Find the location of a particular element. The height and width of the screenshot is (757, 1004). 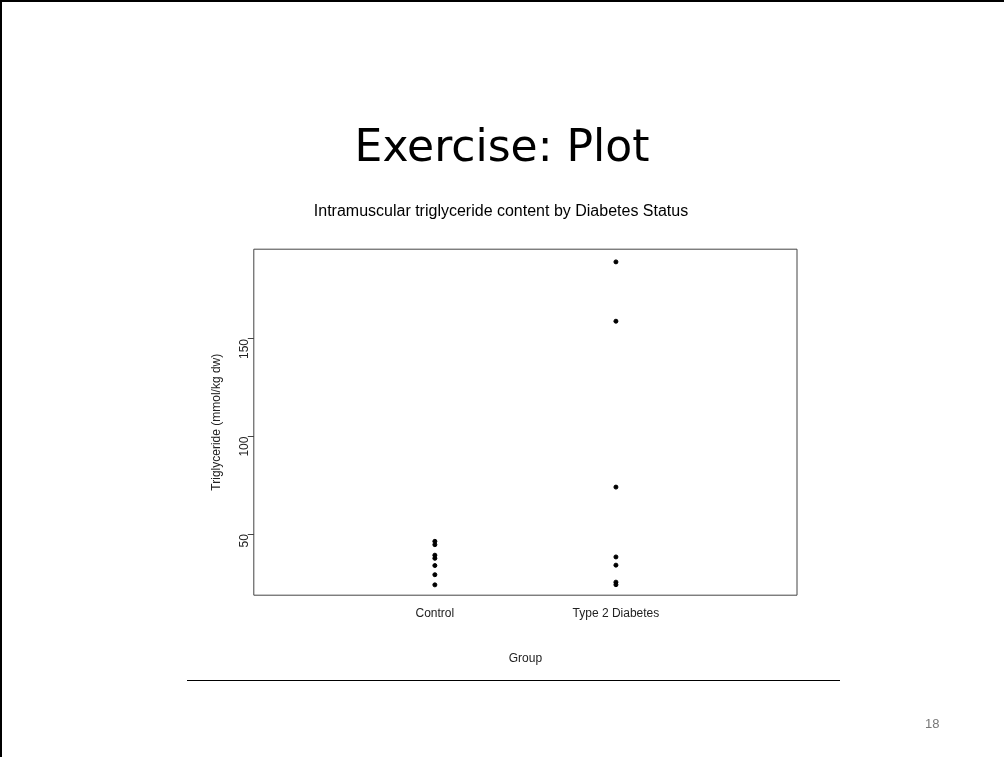

chart-title: Exercise: Plot is located at coordinates (502, 145).